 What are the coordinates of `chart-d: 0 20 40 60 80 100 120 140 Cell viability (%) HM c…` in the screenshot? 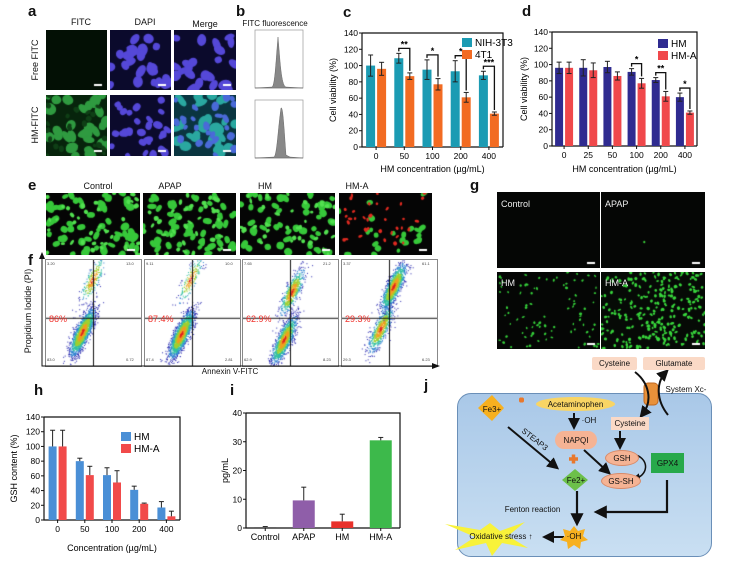 It's located at (608, 100).